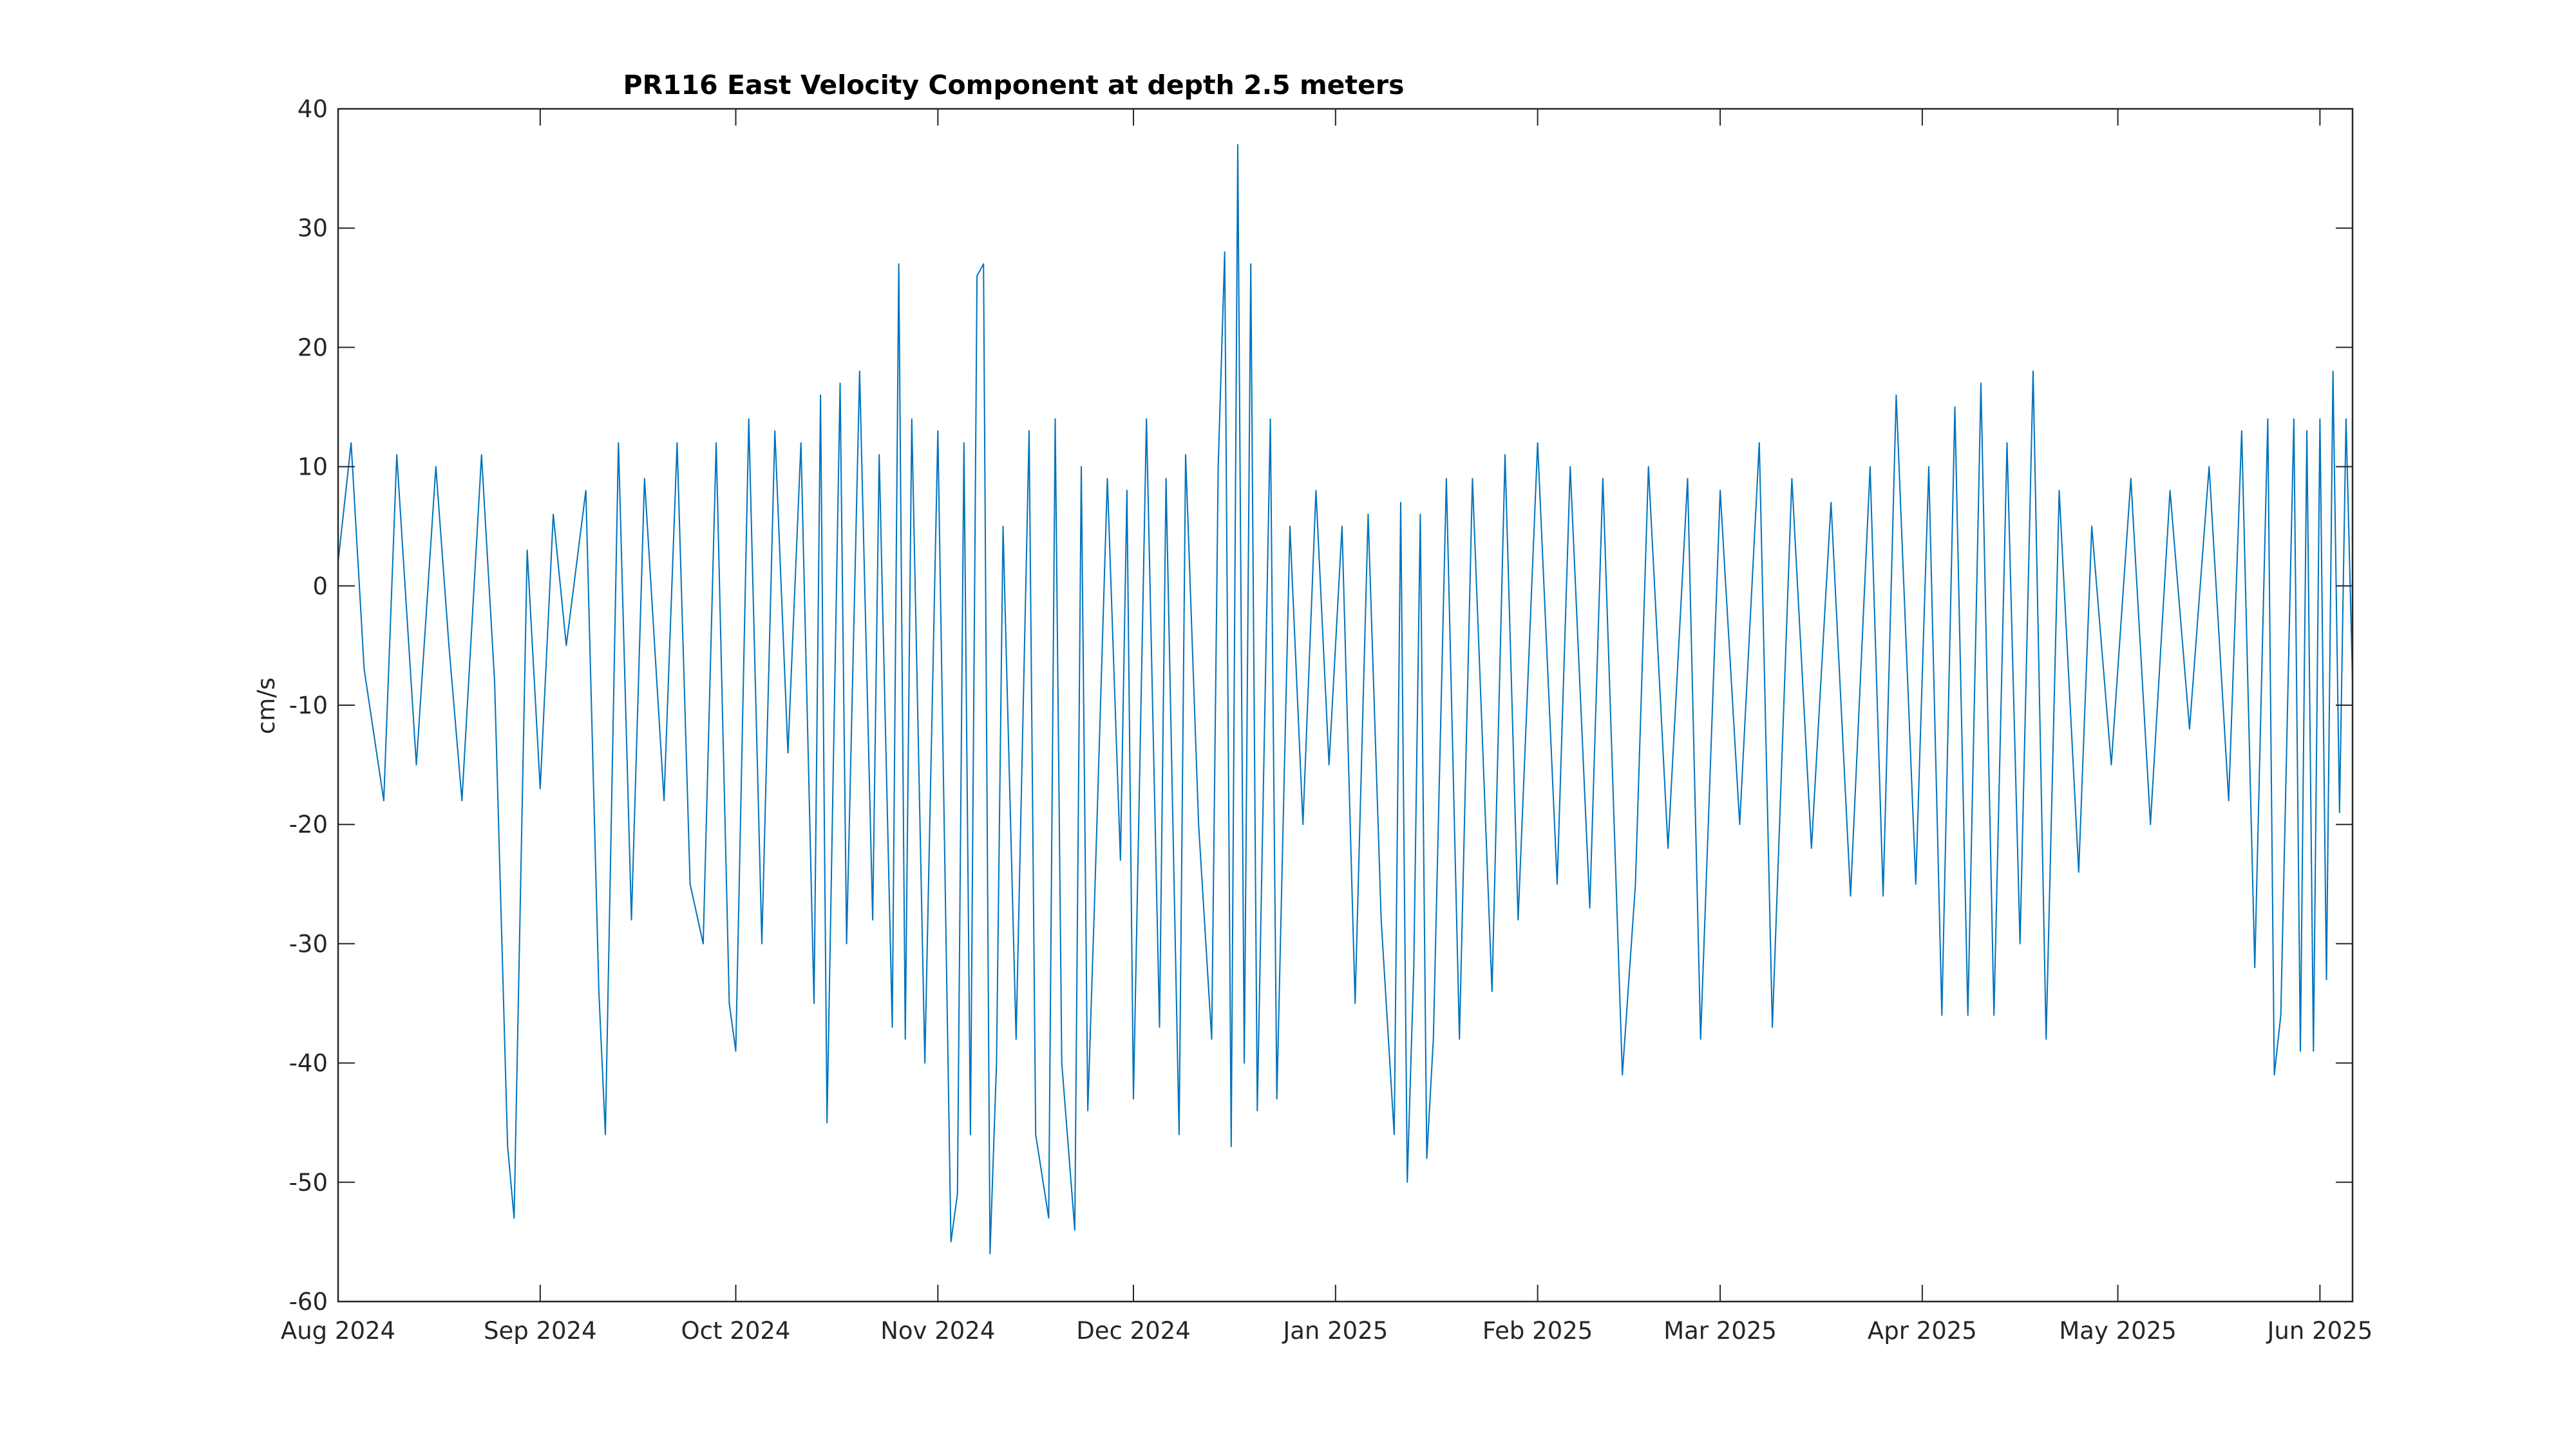  What do you see at coordinates (309, 1302) in the screenshot?
I see `y-tick-label: -60` at bounding box center [309, 1302].